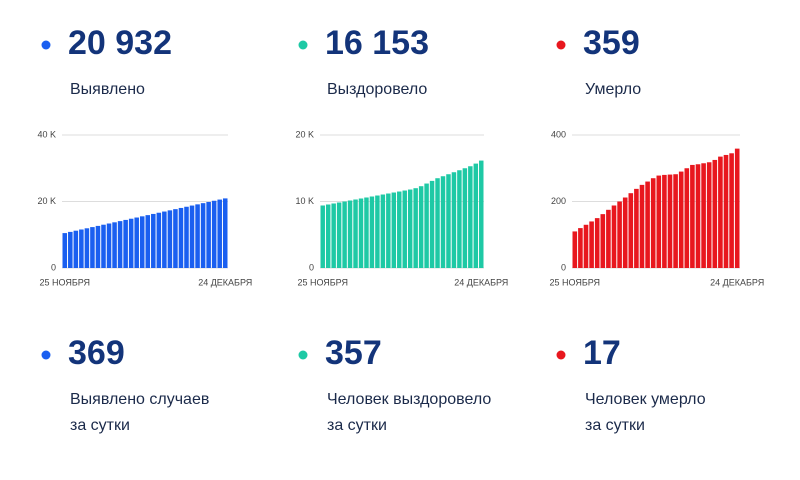 The height and width of the screenshot is (480, 800). Describe the element at coordinates (558, 134) in the screenshot. I see `y-tick-label: 400` at that location.